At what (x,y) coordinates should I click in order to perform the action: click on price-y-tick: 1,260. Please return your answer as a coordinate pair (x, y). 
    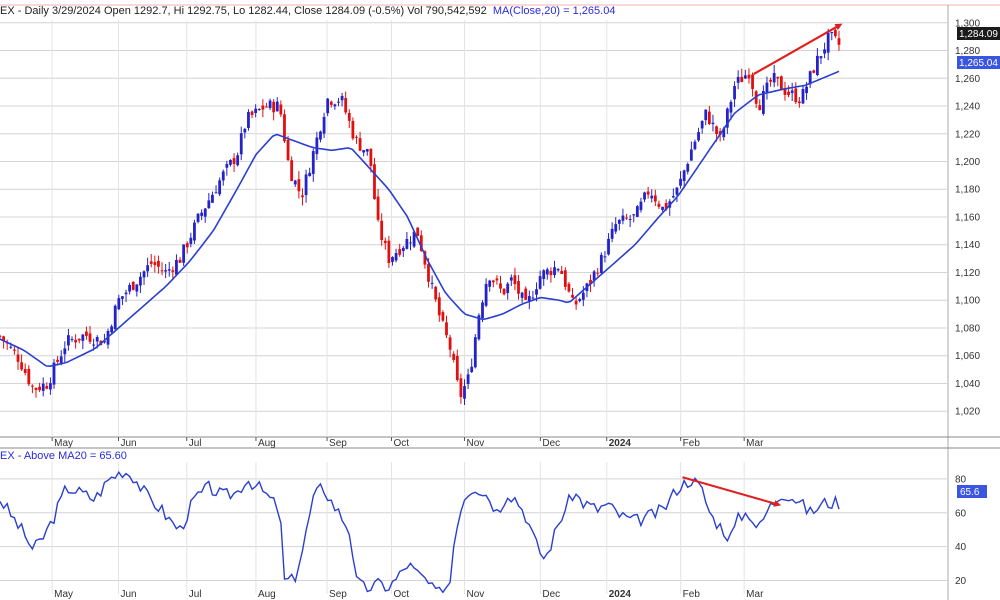
    Looking at the image, I should click on (967, 79).